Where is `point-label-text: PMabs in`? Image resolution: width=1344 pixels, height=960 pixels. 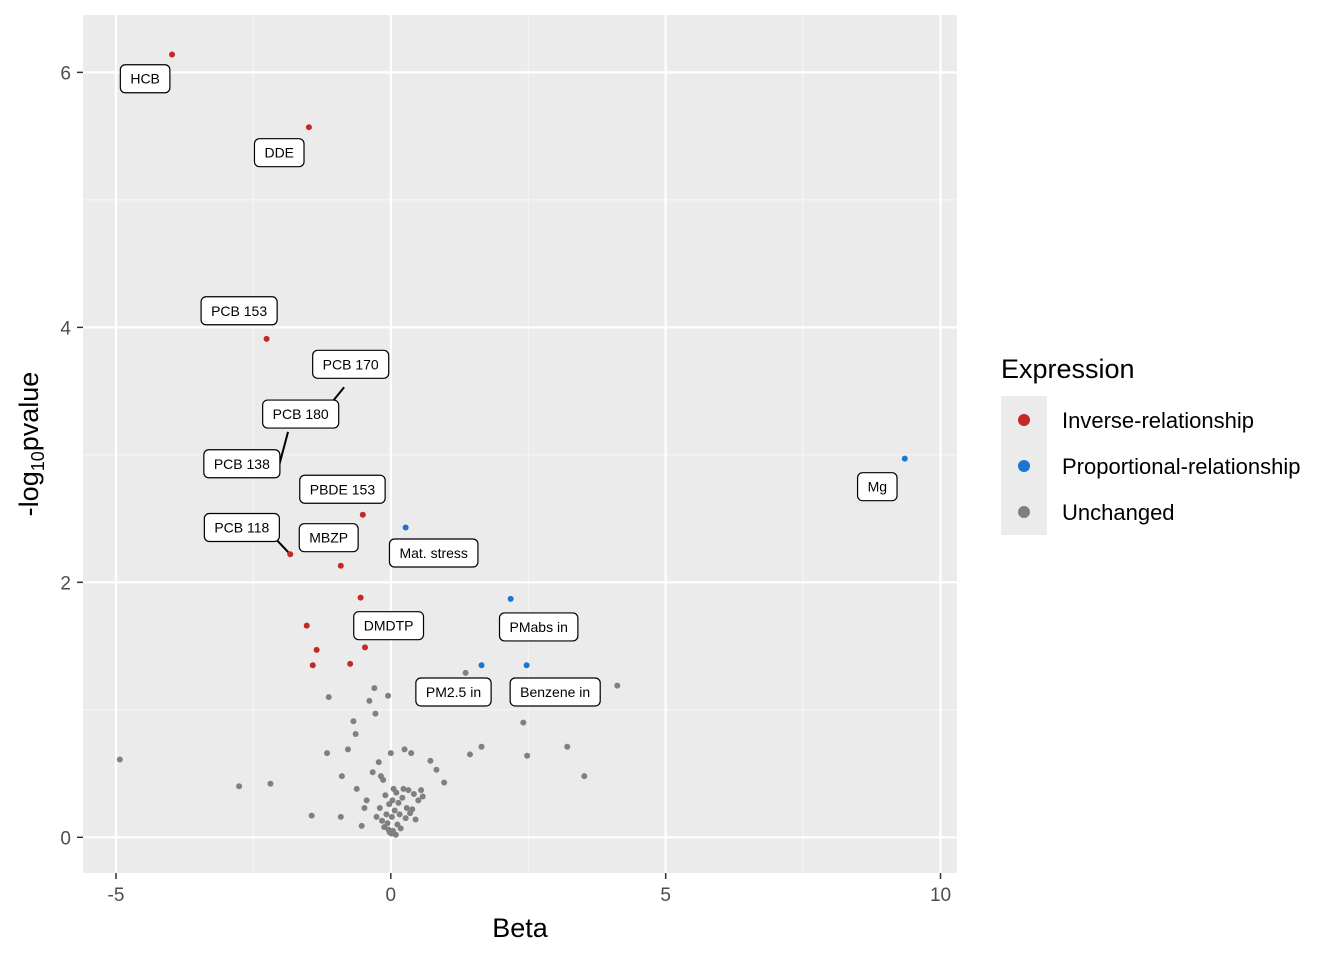
point-label-text: PMabs in is located at coordinates (539, 627).